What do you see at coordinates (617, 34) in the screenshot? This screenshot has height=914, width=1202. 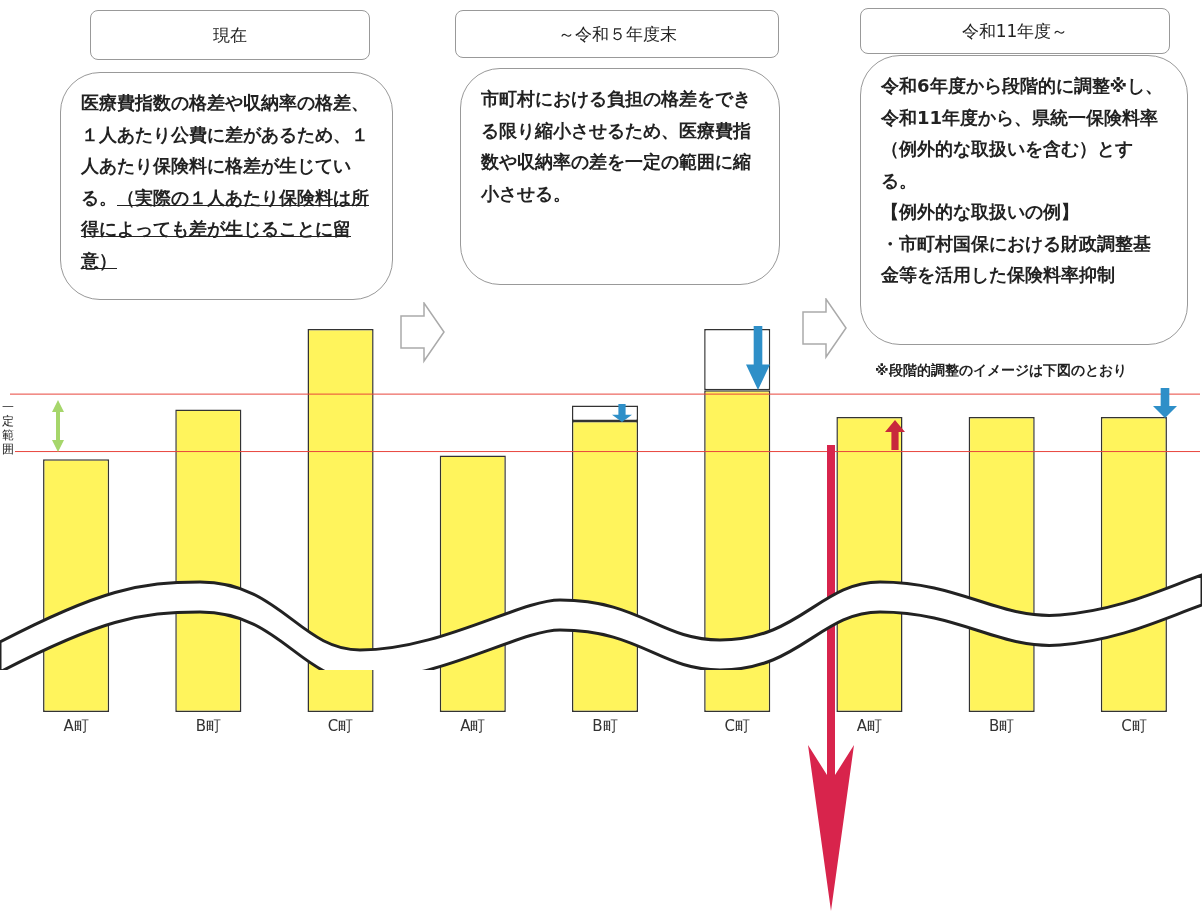 I see `text: ～令和５年度末` at bounding box center [617, 34].